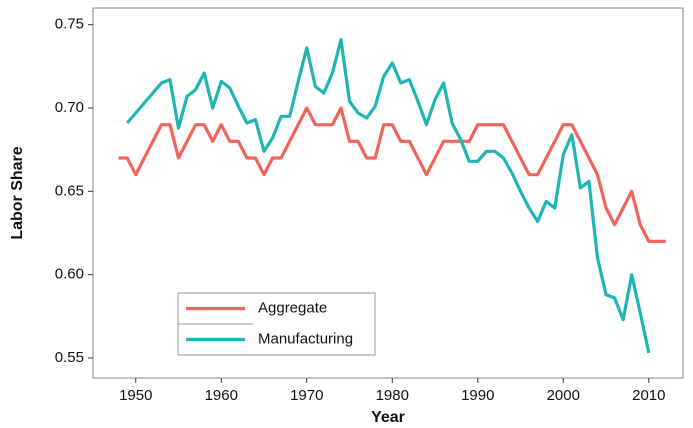 This screenshot has width=693, height=428. Describe the element at coordinates (69, 24) in the screenshot. I see `y-tick-label: 0.75` at that location.